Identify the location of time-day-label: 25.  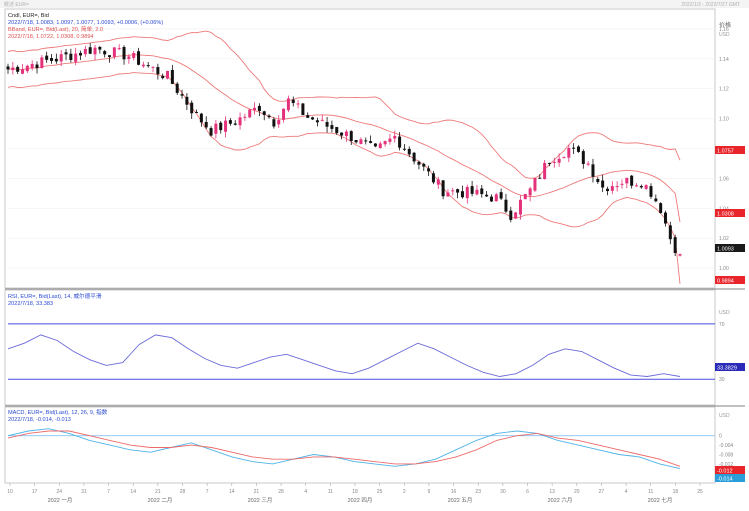
(700, 492).